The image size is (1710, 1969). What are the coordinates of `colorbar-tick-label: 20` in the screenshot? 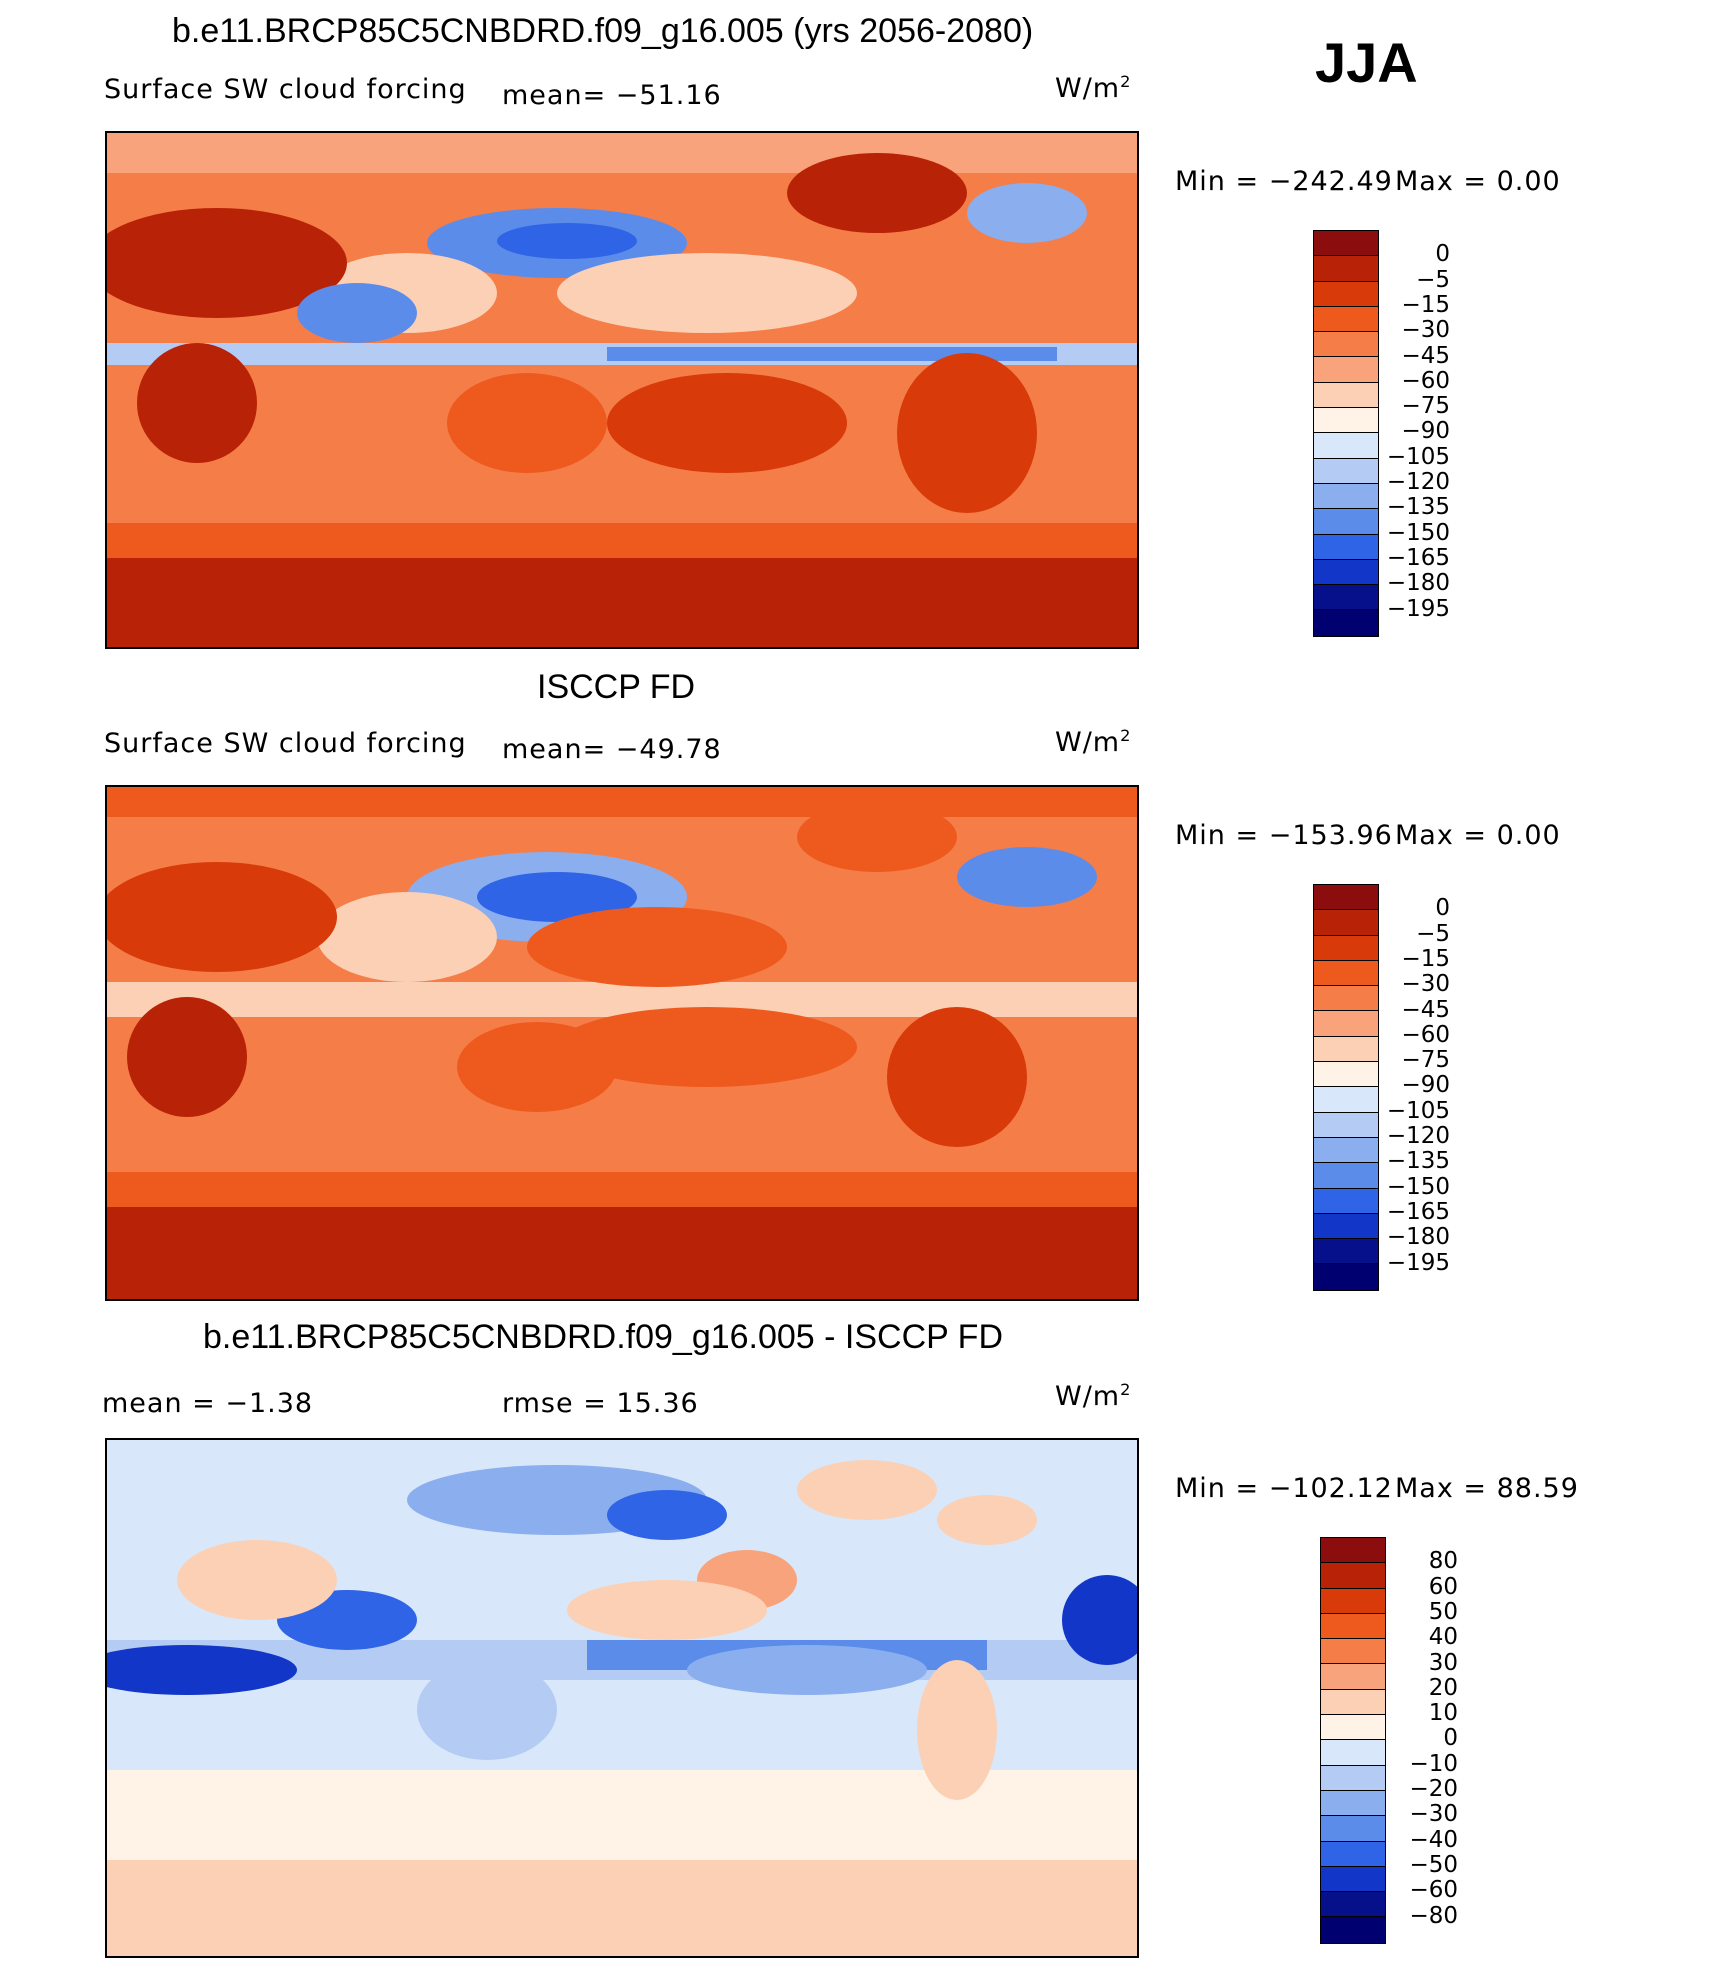 It's located at (1443, 1687).